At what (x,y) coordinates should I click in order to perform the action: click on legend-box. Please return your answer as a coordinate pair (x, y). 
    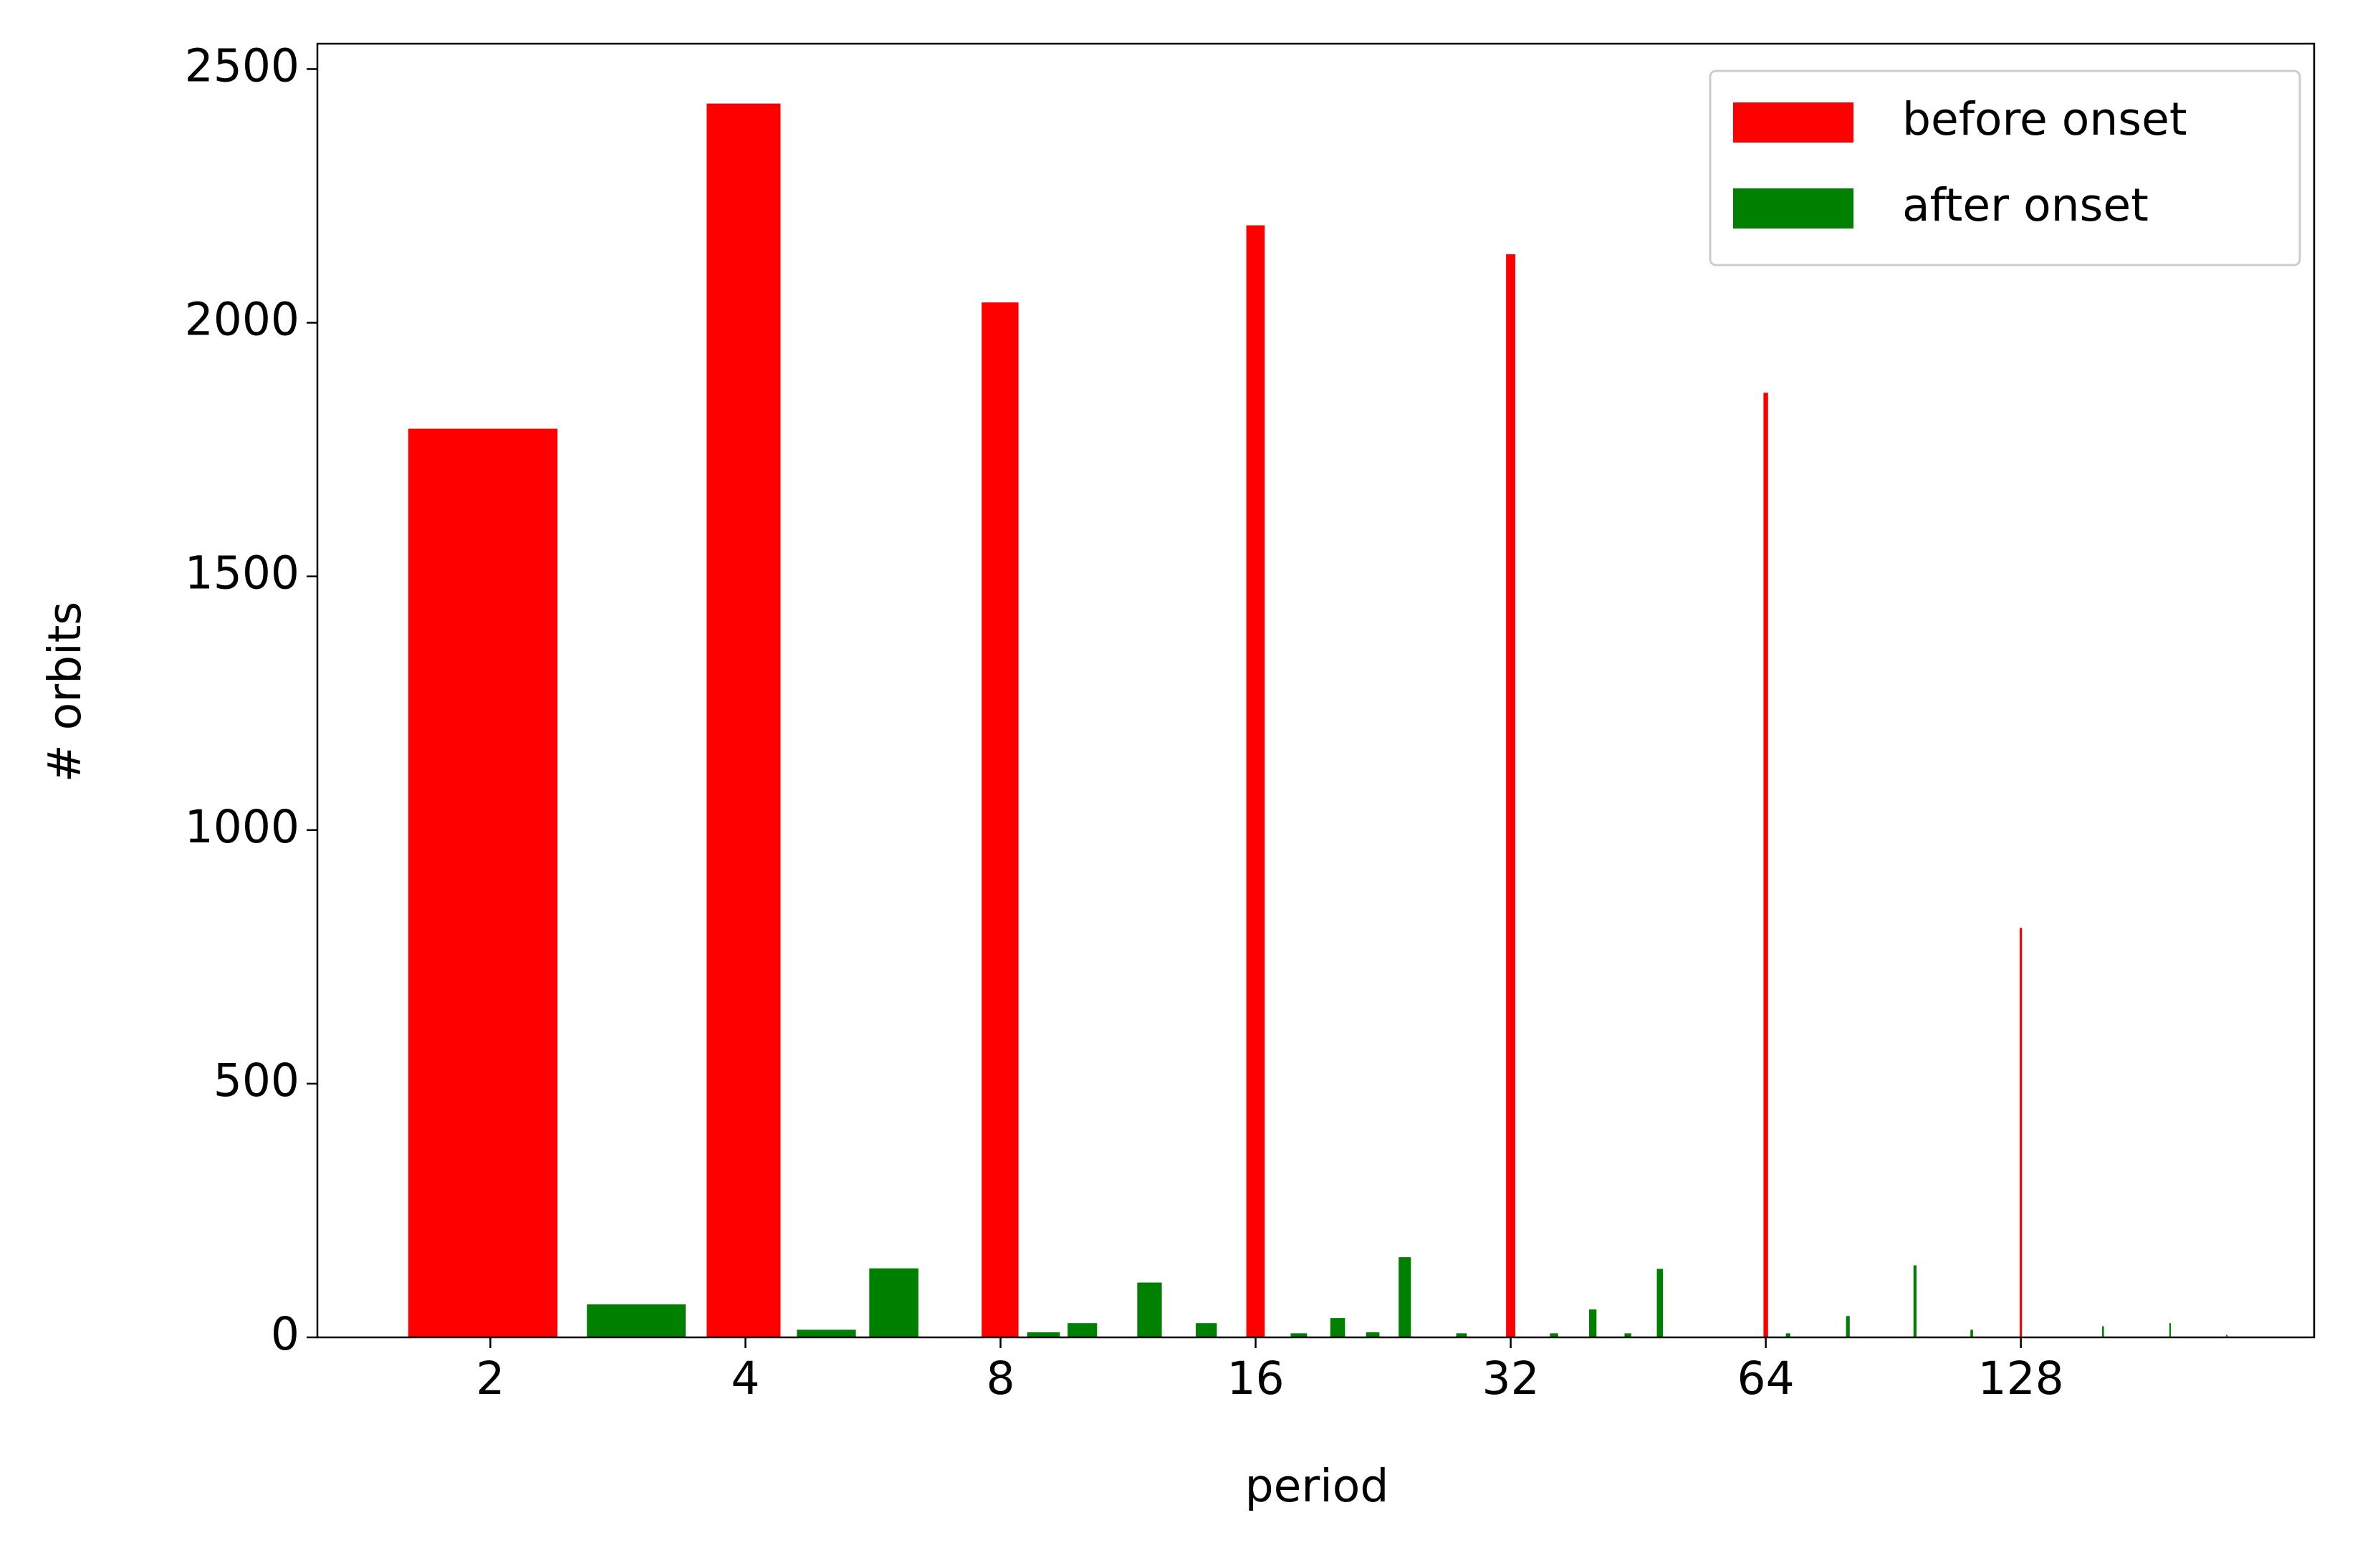
    Looking at the image, I should click on (2005, 168).